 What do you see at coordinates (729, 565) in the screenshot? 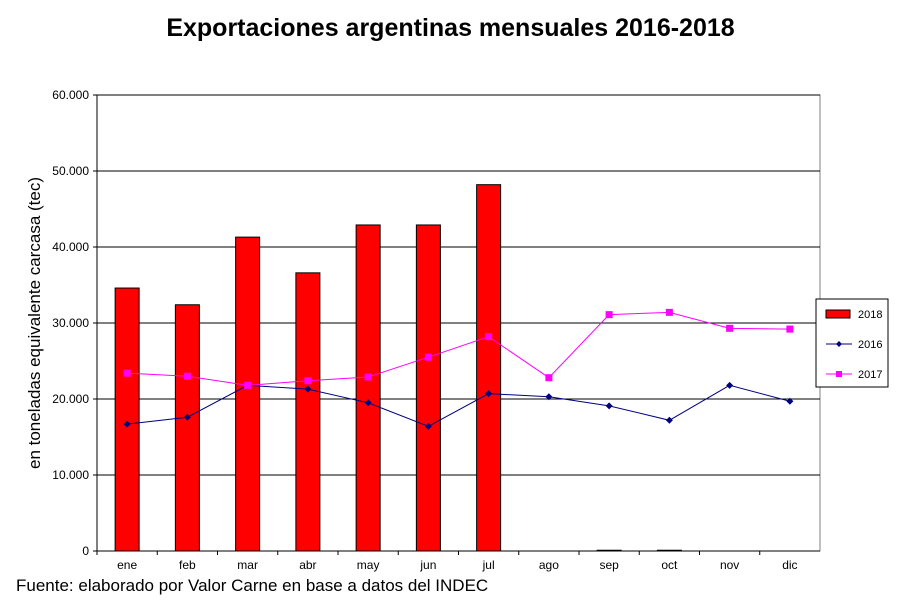
I see `x-tick-label: nov` at bounding box center [729, 565].